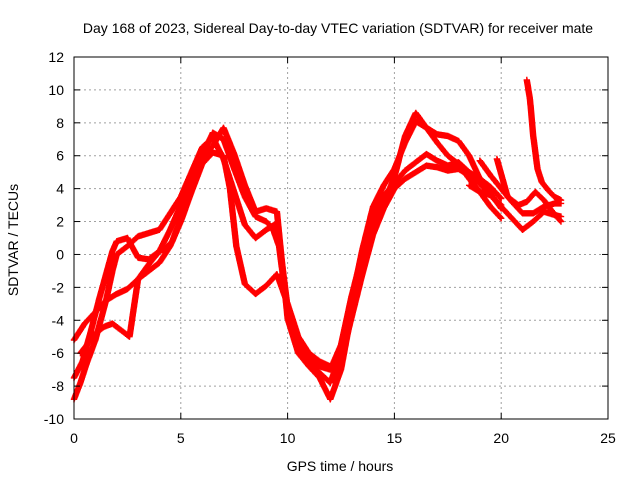 This screenshot has height=480, width=640. What do you see at coordinates (54, 419) in the screenshot?
I see `y-tick-label: -10` at bounding box center [54, 419].